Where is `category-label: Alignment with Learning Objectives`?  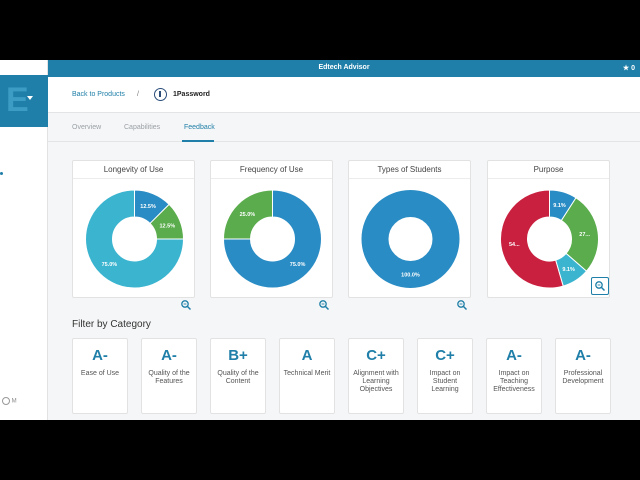 category-label: Alignment with Learning Objectives is located at coordinates (376, 381).